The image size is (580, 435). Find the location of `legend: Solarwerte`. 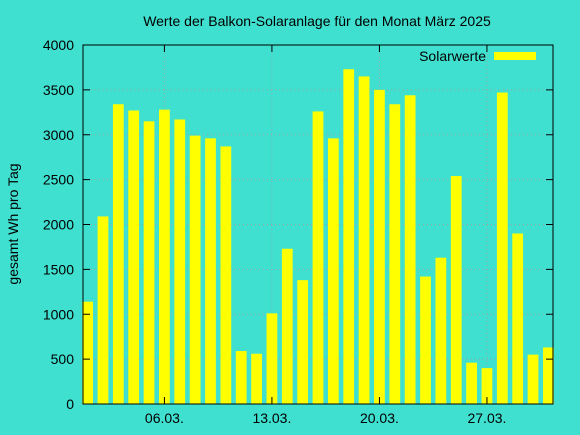

legend: Solarwerte is located at coordinates (477, 56).